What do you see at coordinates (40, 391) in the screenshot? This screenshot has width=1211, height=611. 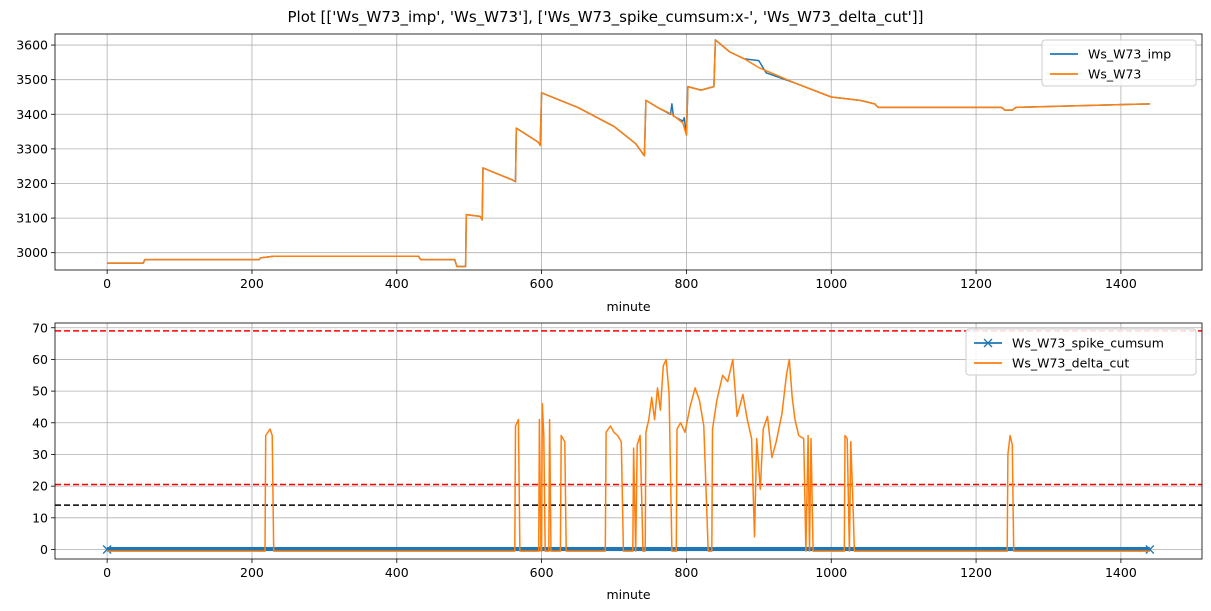 I see `y-tick-label: 50` at bounding box center [40, 391].